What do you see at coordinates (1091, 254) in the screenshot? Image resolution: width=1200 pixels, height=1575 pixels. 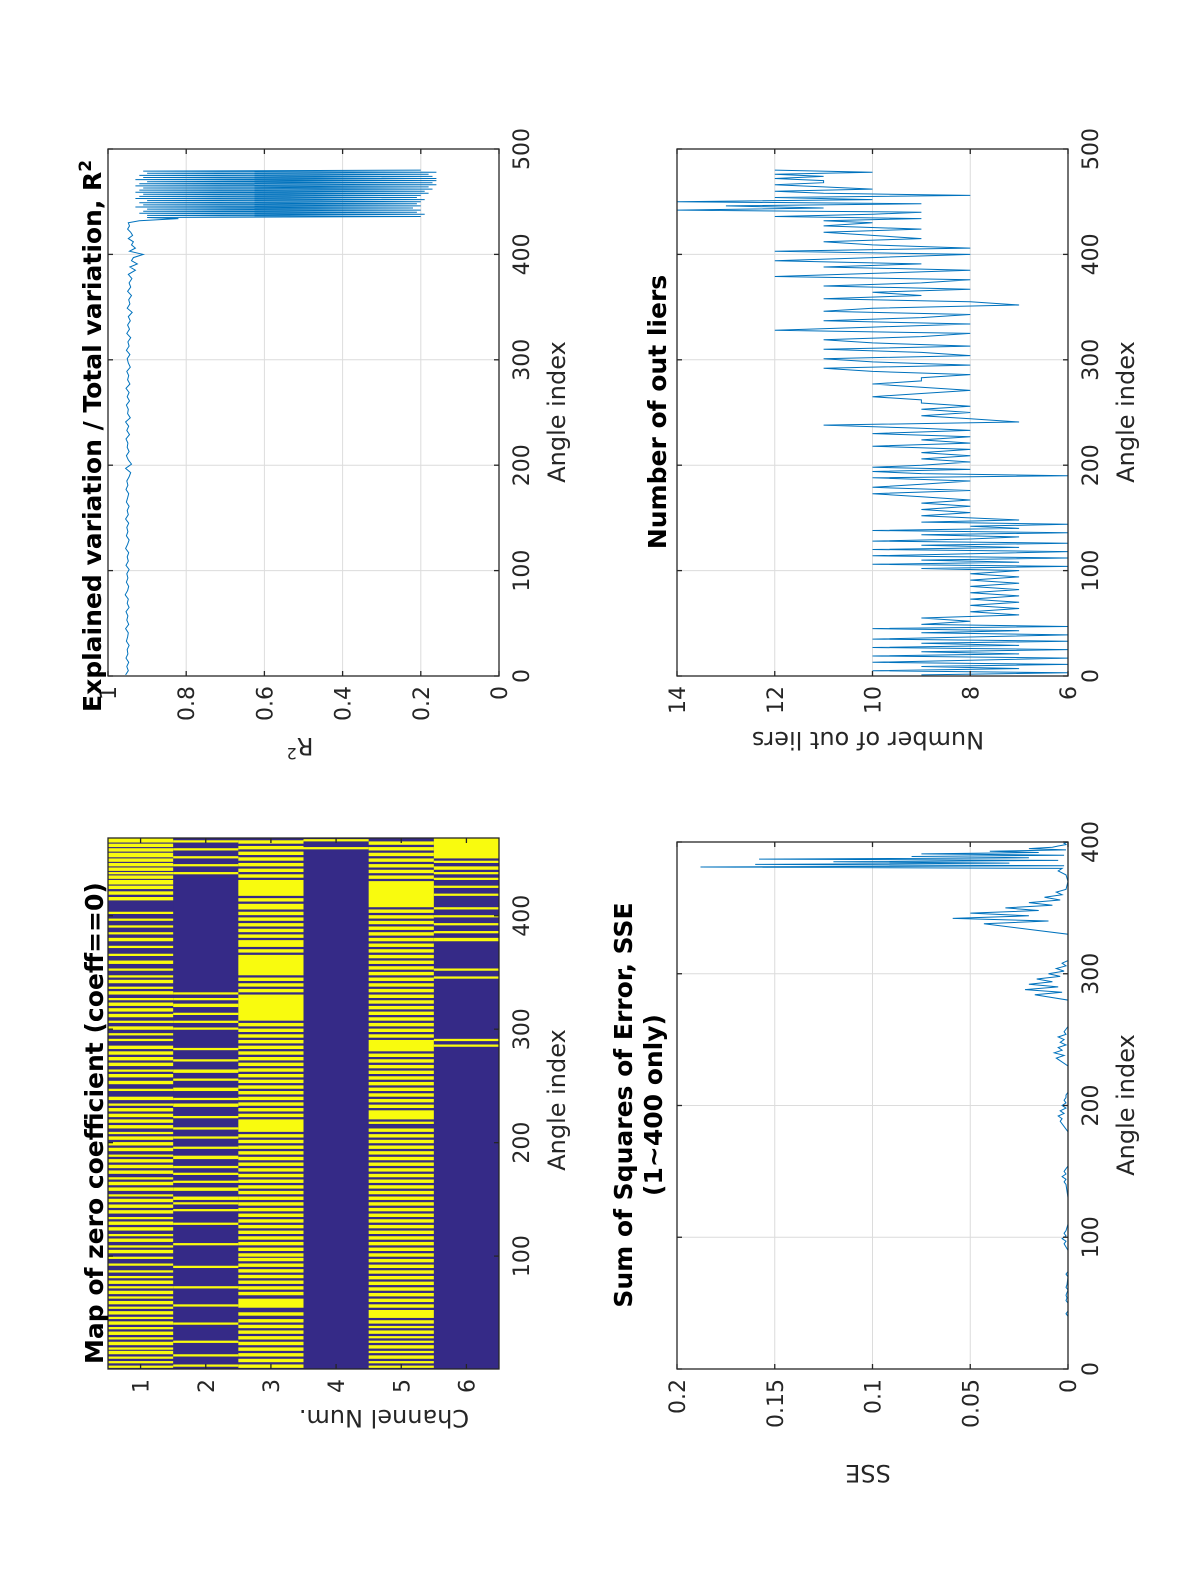 I see `outliers-xtick-label: 400` at bounding box center [1091, 254].